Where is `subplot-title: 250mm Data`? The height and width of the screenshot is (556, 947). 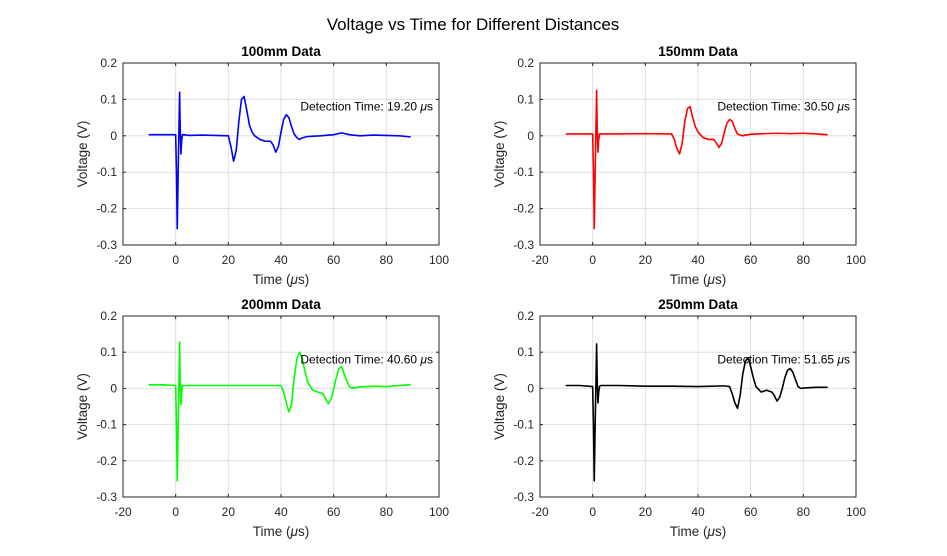
subplot-title: 250mm Data is located at coordinates (698, 304).